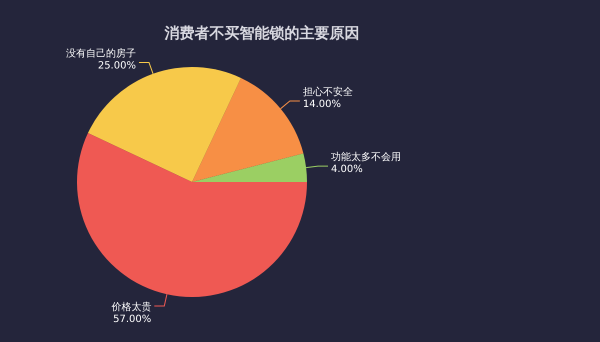 This screenshot has width=600, height=342. Describe the element at coordinates (321, 104) in the screenshot. I see `data-label: 14.00%` at that location.